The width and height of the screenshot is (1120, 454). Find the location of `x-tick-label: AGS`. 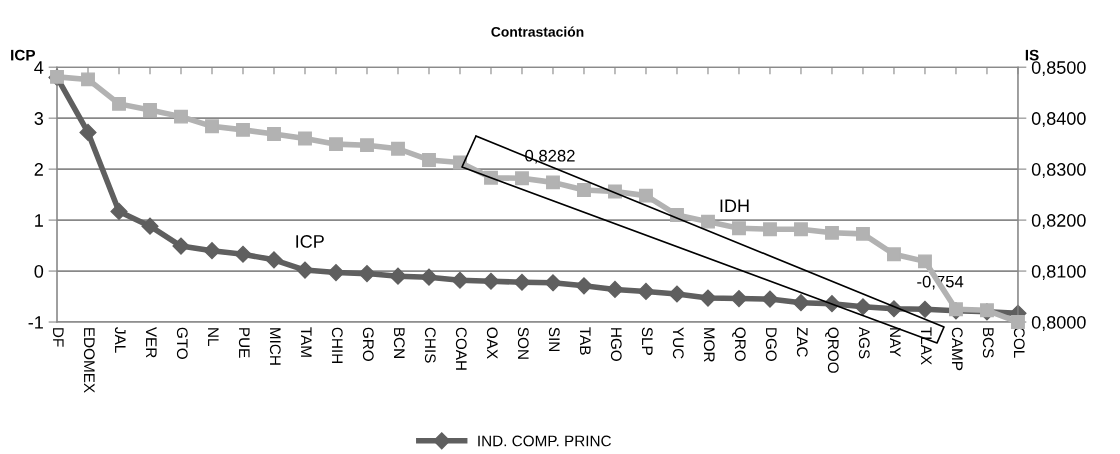

x-tick-label: AGS is located at coordinates (864, 342).